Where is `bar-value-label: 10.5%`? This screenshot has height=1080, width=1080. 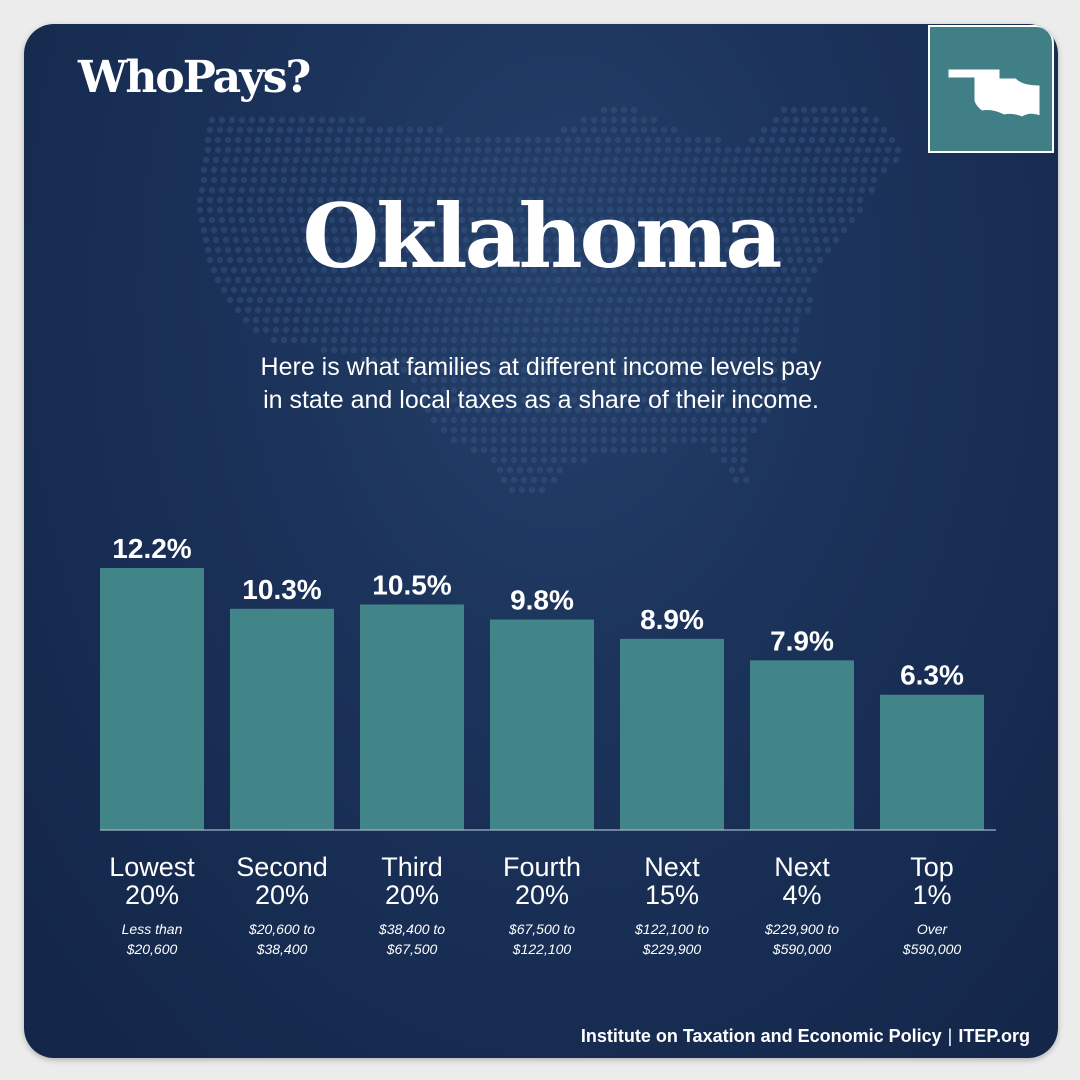 bar-value-label: 10.5% is located at coordinates (411, 585).